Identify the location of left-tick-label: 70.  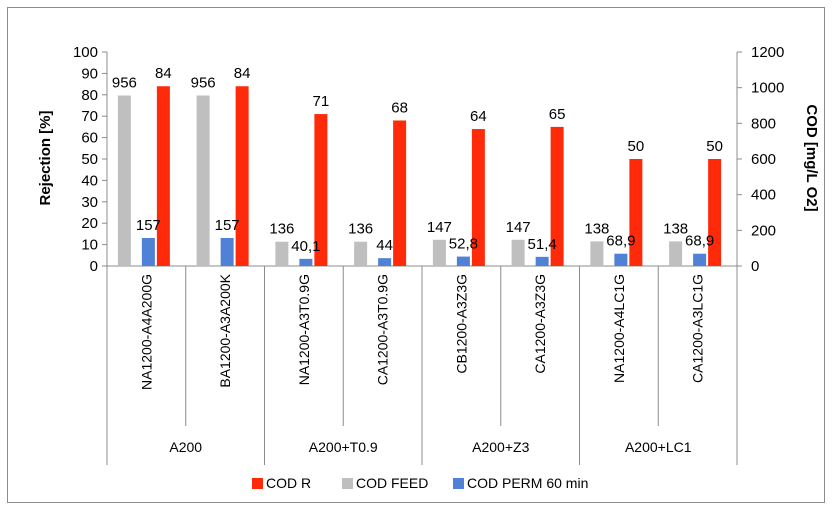
(89, 116).